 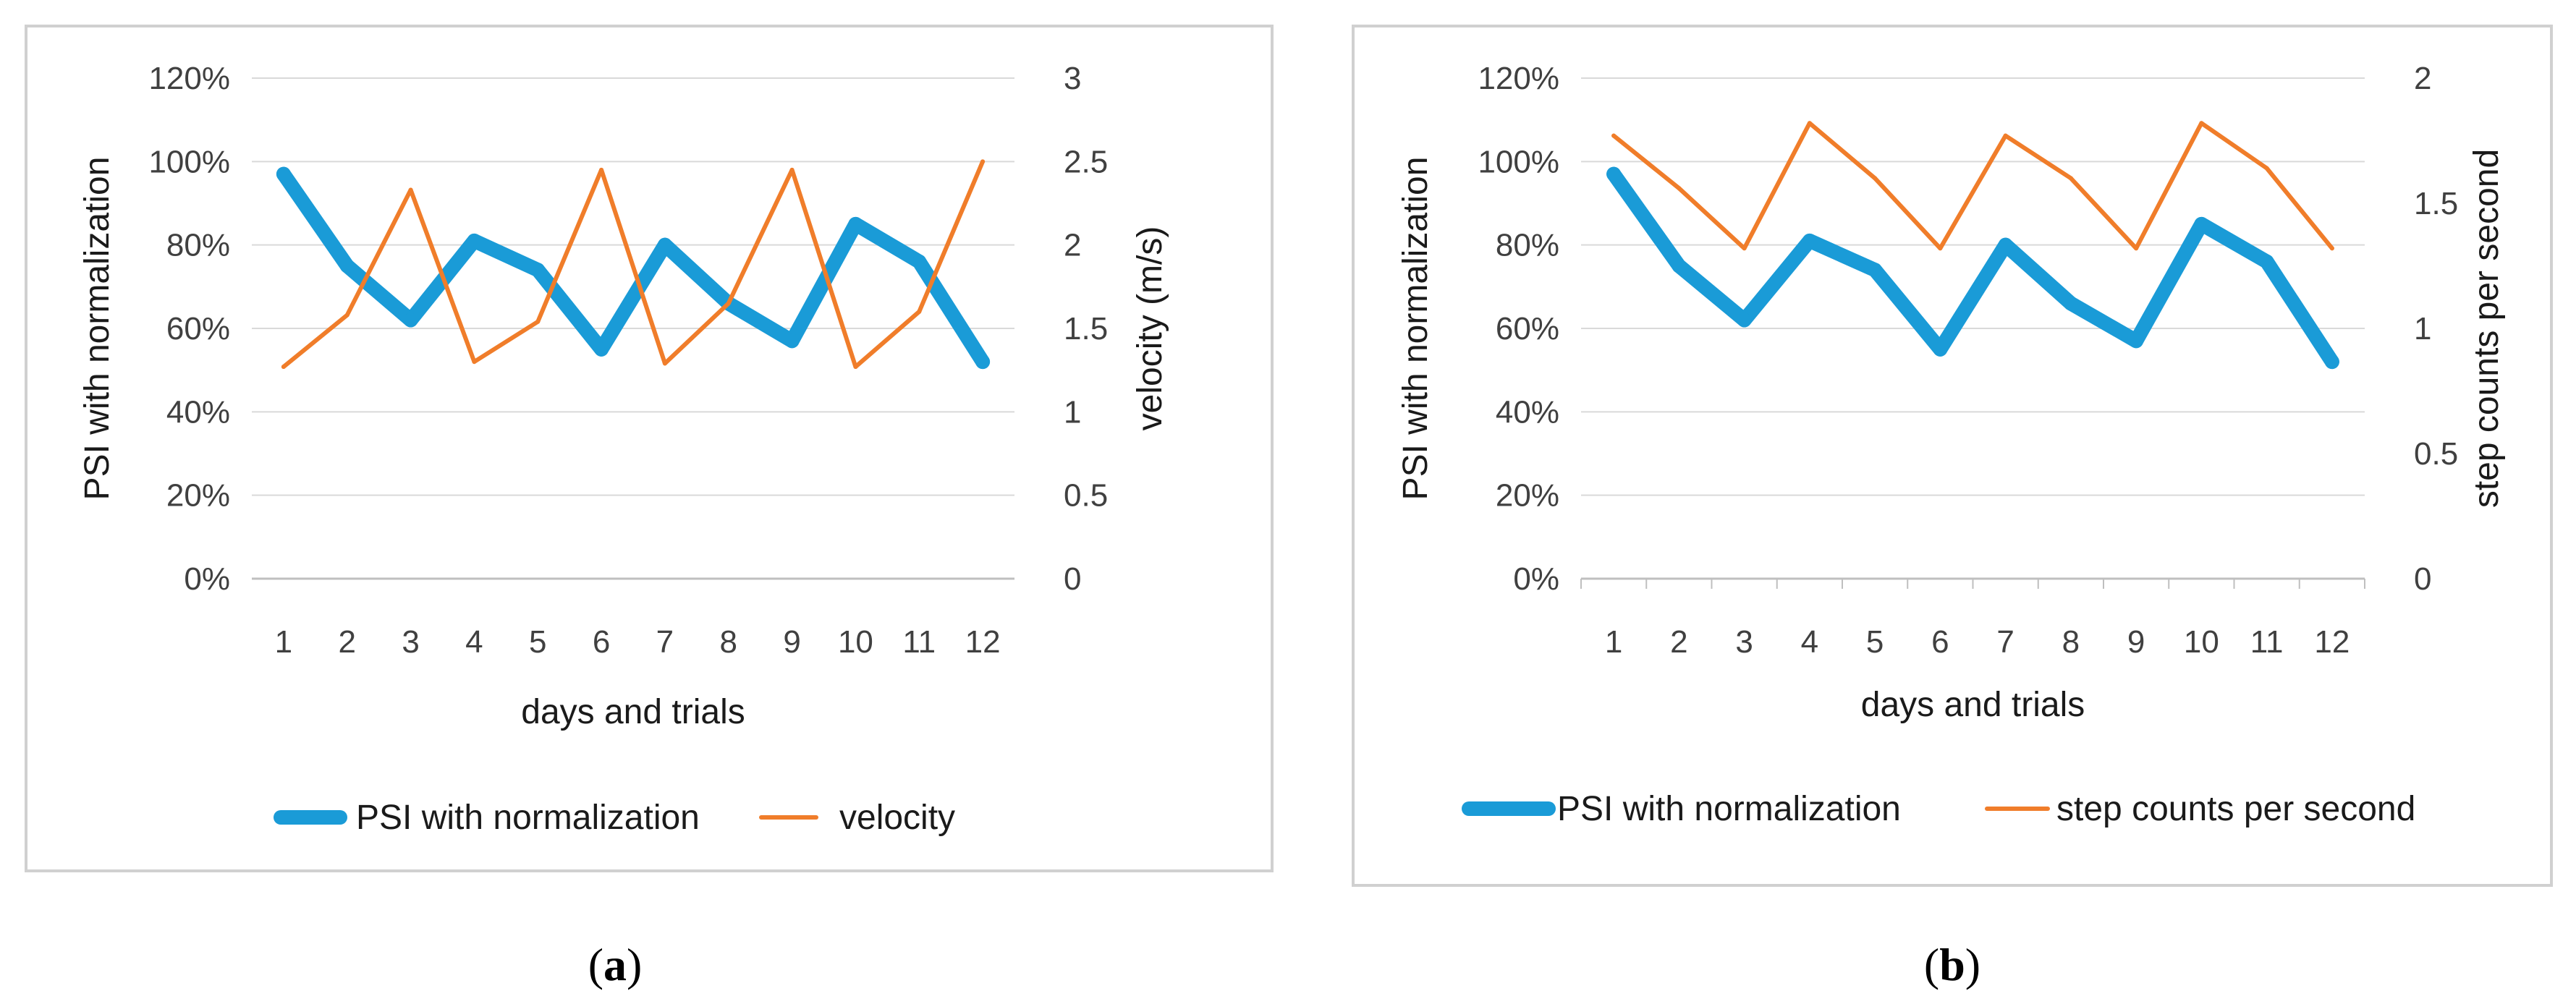 What do you see at coordinates (537, 642) in the screenshot?
I see `x-tick-label: 5` at bounding box center [537, 642].